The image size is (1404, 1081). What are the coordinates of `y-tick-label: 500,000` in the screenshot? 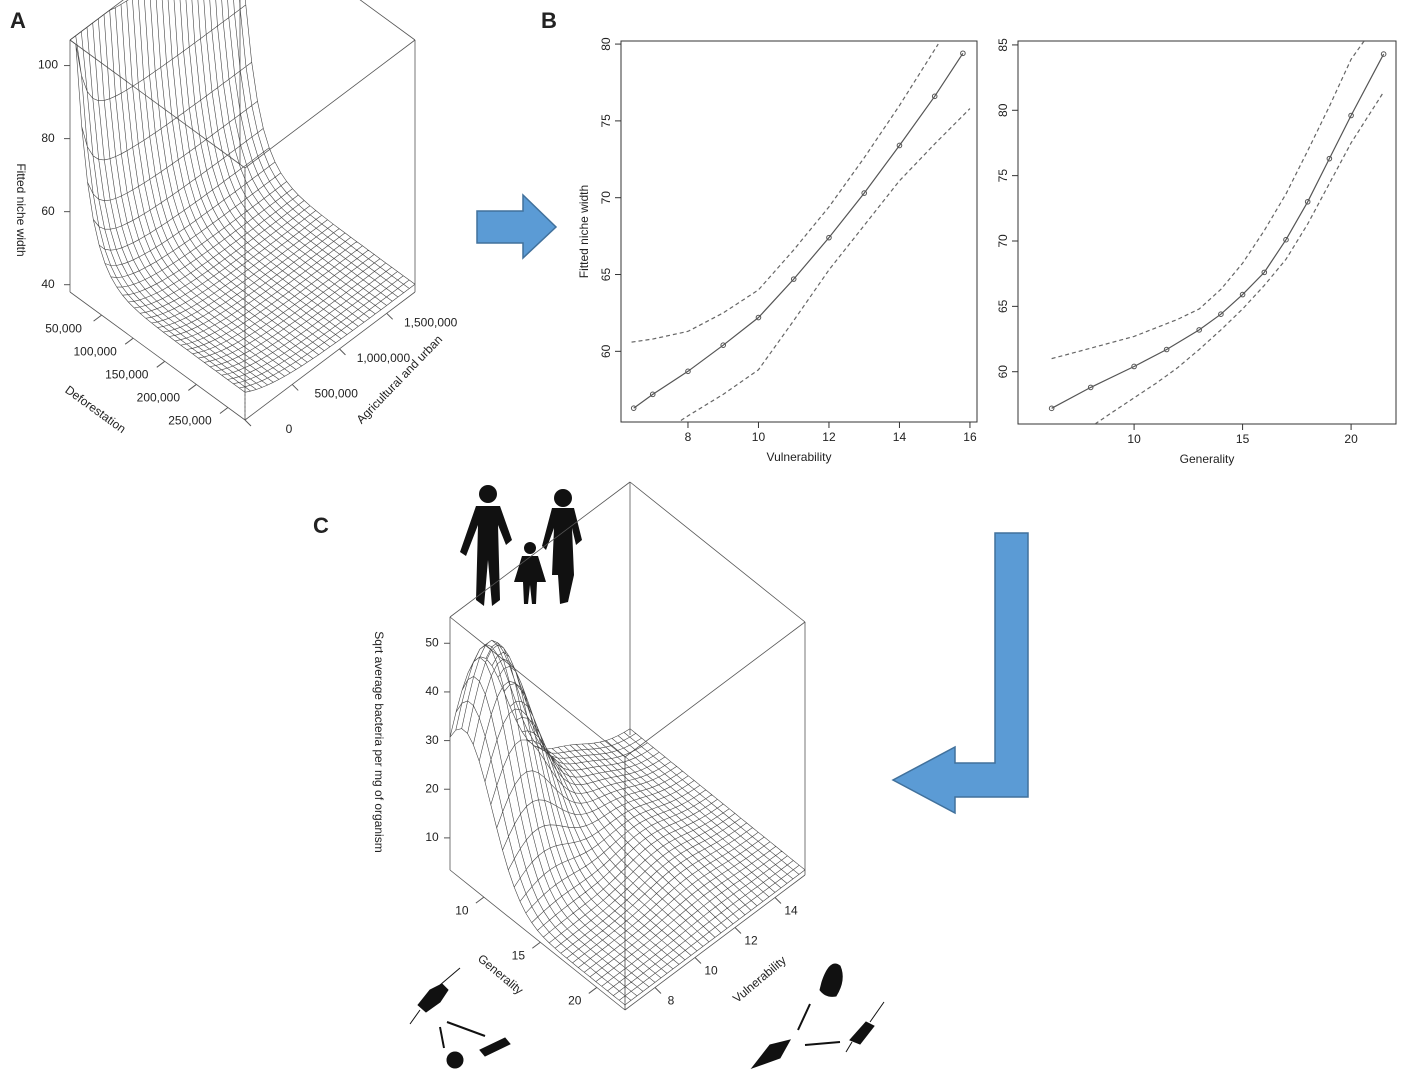 It's located at (337, 394).